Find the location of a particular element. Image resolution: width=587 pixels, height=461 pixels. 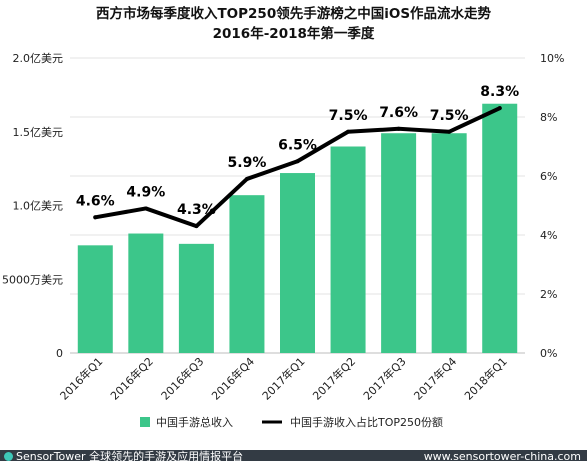

footer-site: www.sensortower-china.com is located at coordinates (502, 455).